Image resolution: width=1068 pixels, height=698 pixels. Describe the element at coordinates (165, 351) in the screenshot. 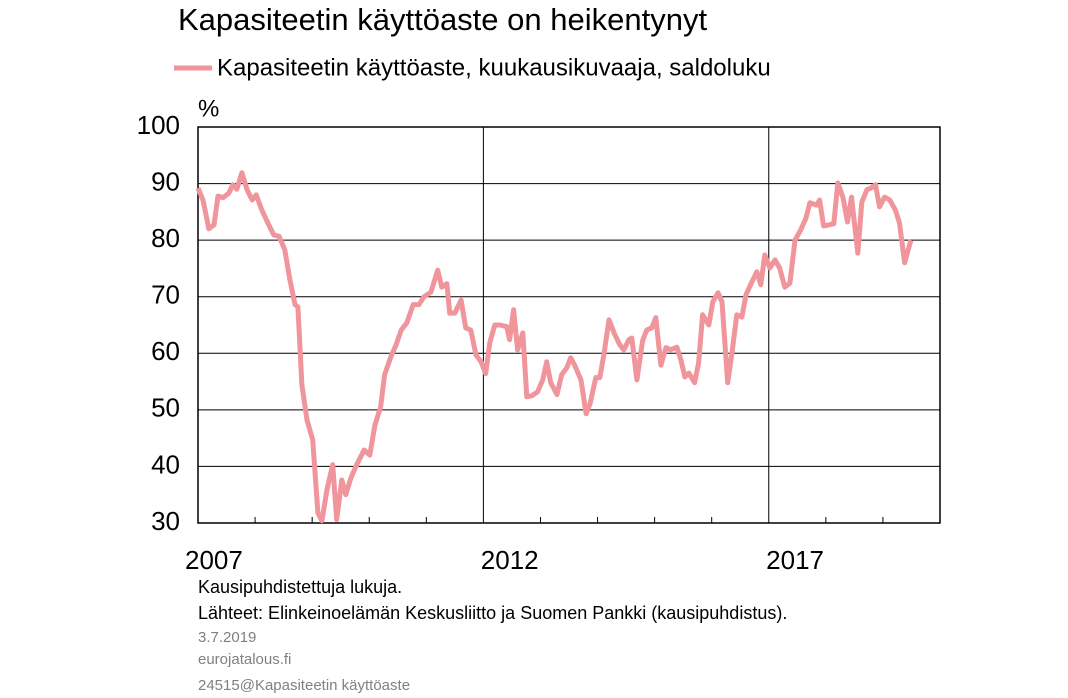

I see `y-tick-label: 60` at that location.